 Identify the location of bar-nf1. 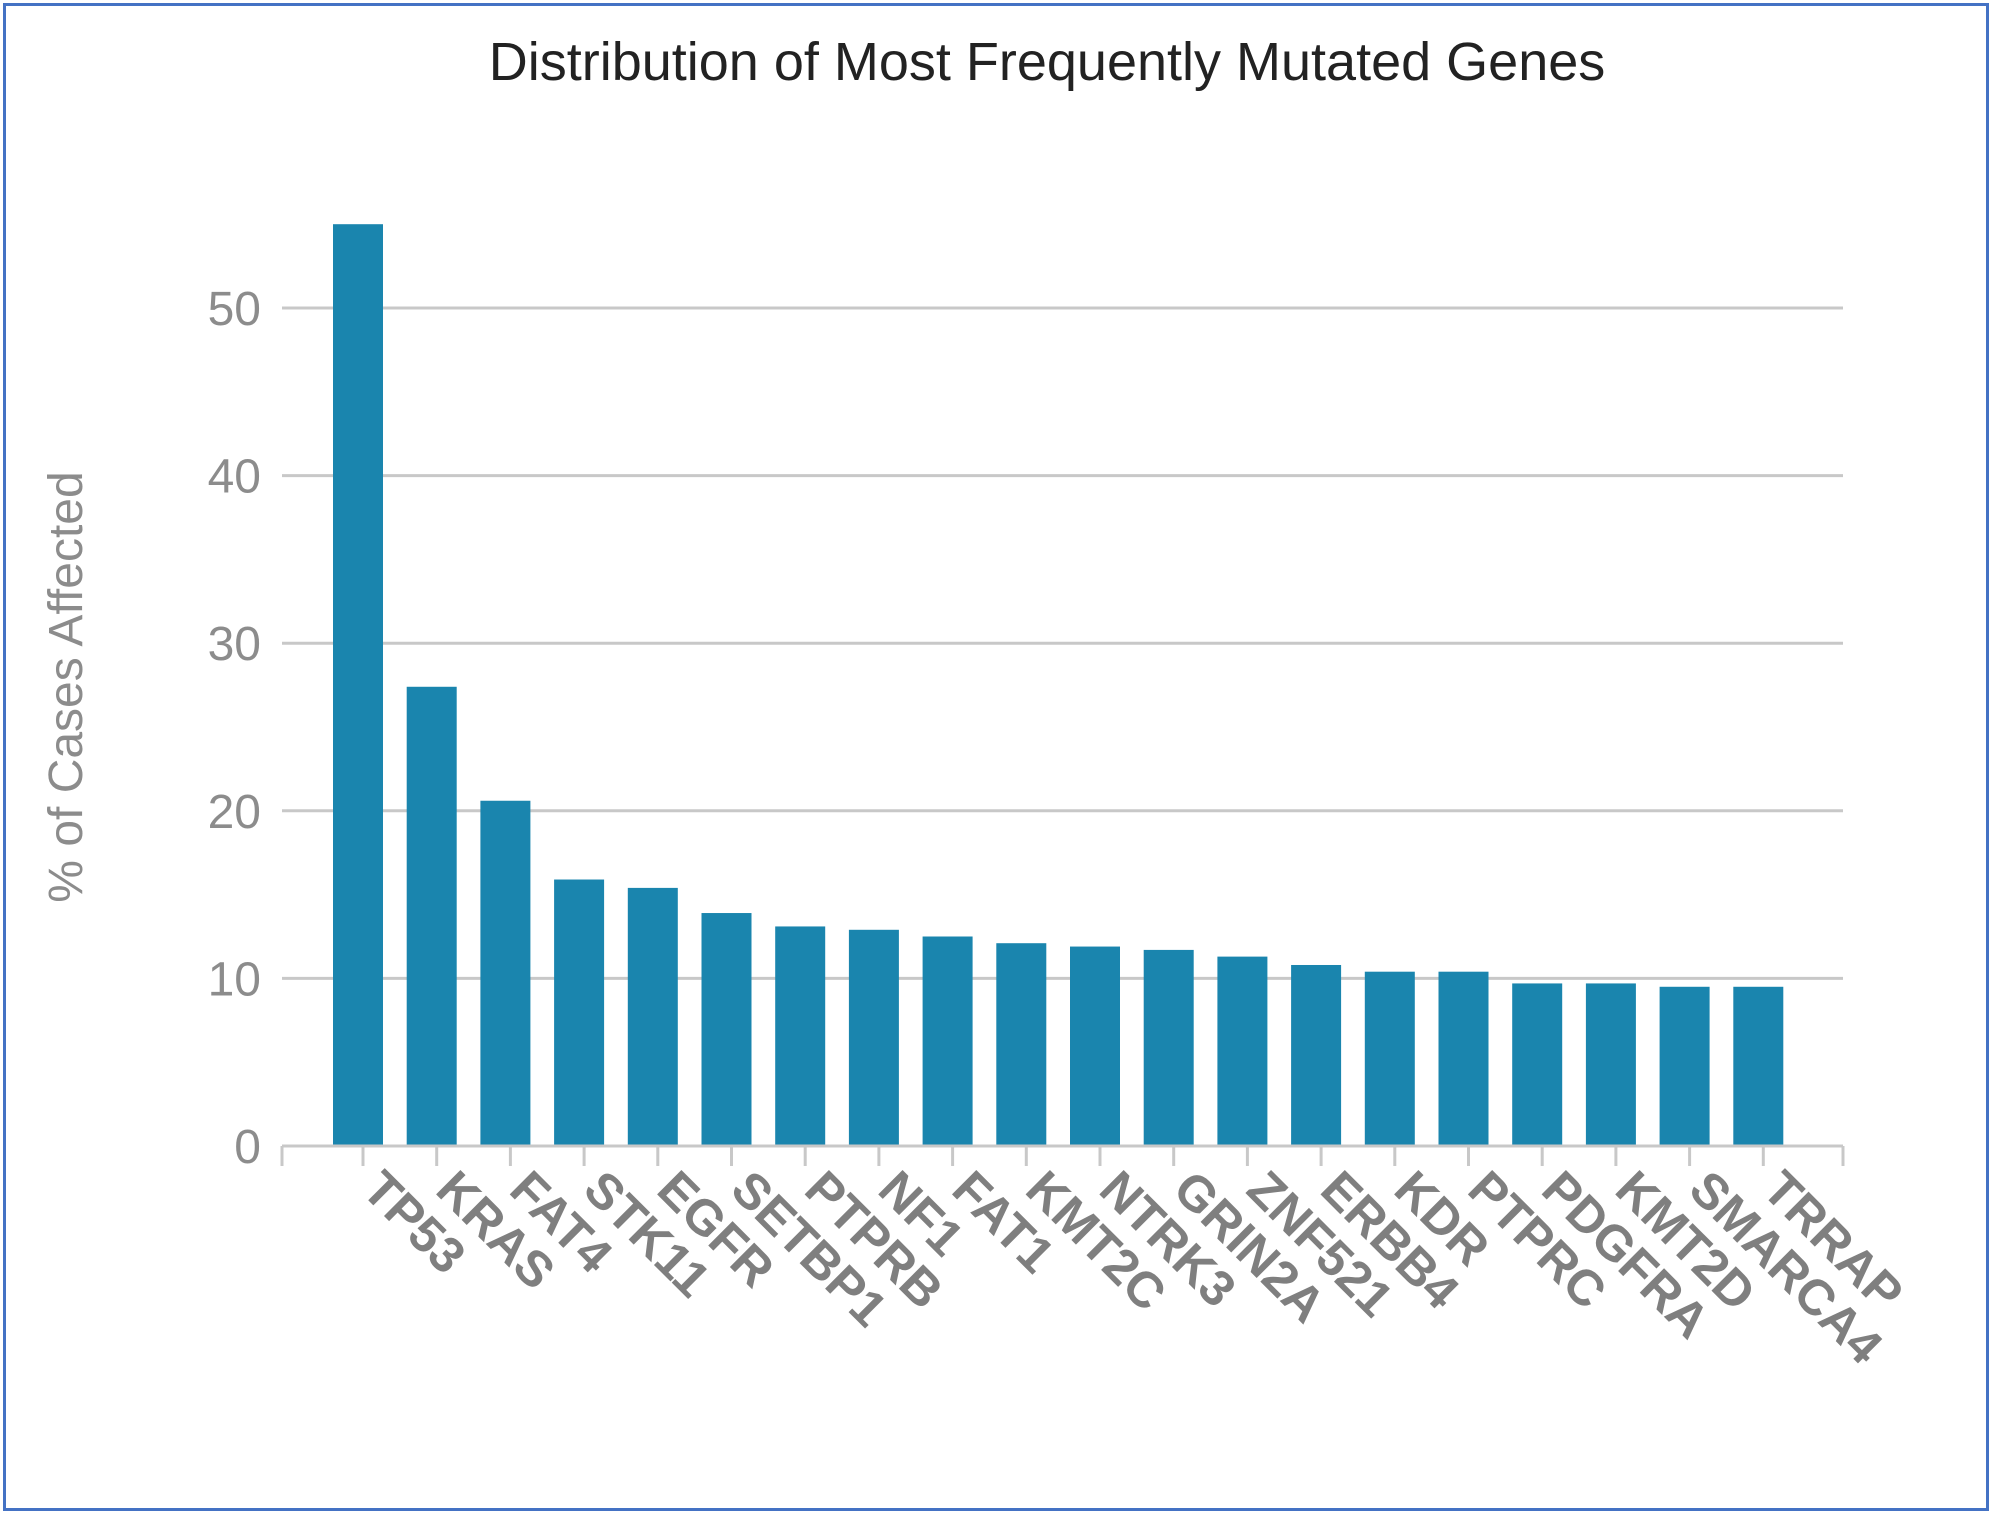
(873, 1037).